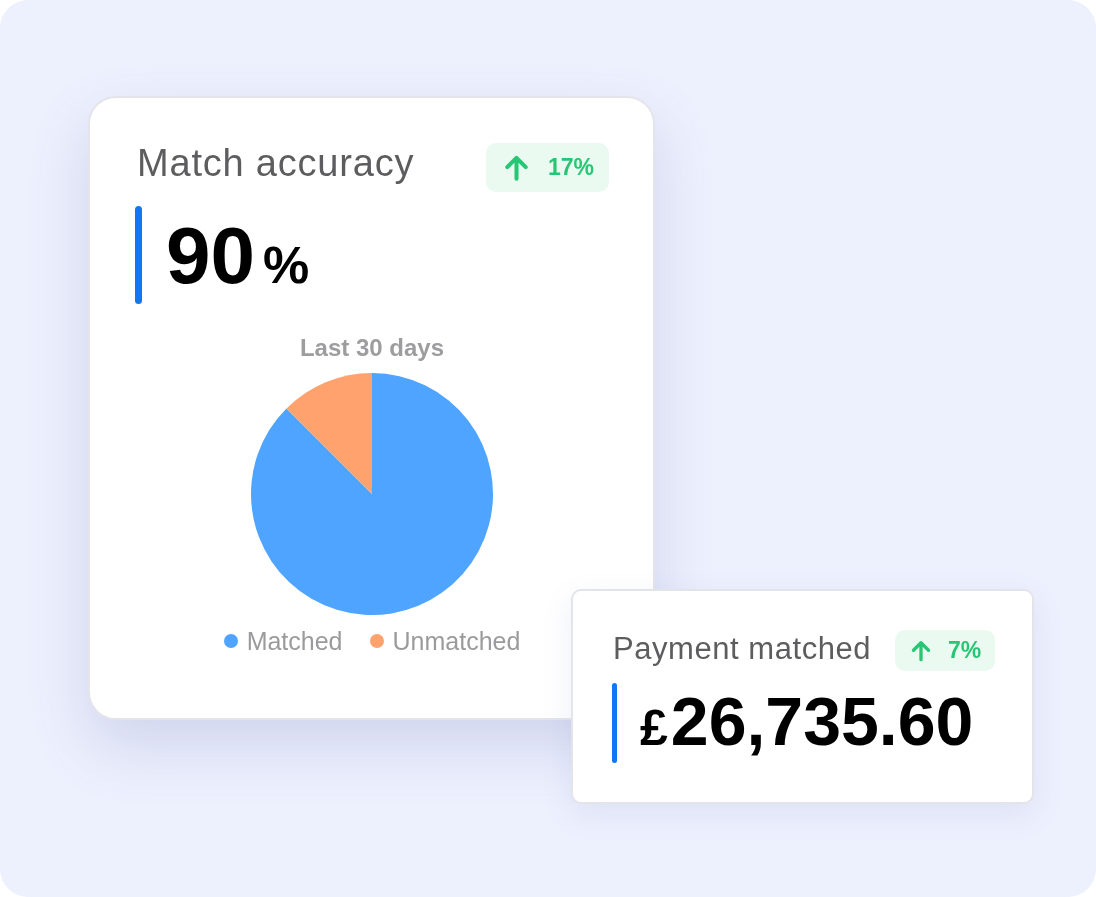 The width and height of the screenshot is (1096, 897). I want to click on text: Payment matched, so click(742, 648).